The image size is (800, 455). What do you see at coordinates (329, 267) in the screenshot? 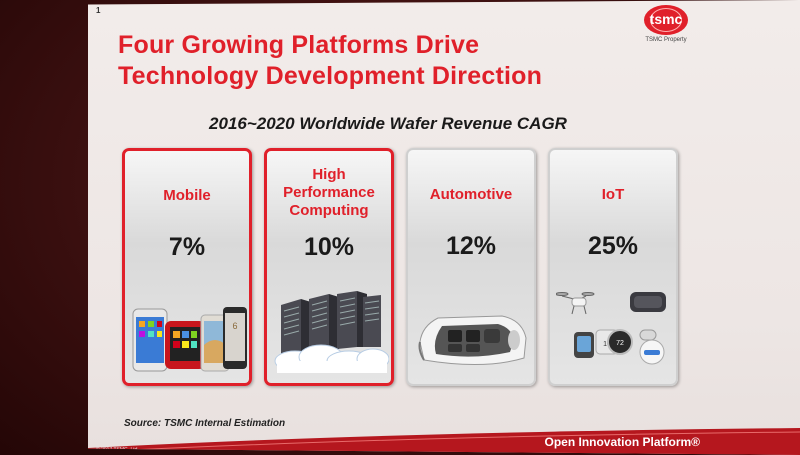
I see `platform-card-hpc: High Performance Computing 10%` at bounding box center [329, 267].